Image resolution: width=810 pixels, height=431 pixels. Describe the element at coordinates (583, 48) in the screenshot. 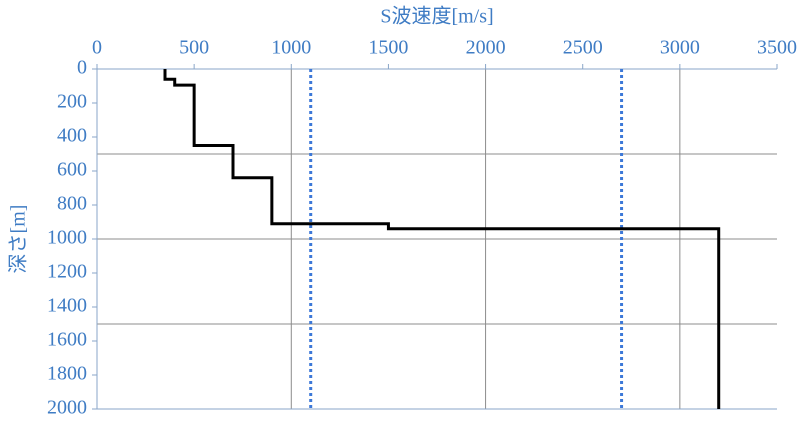

I see `x-tick-label: 2500` at that location.